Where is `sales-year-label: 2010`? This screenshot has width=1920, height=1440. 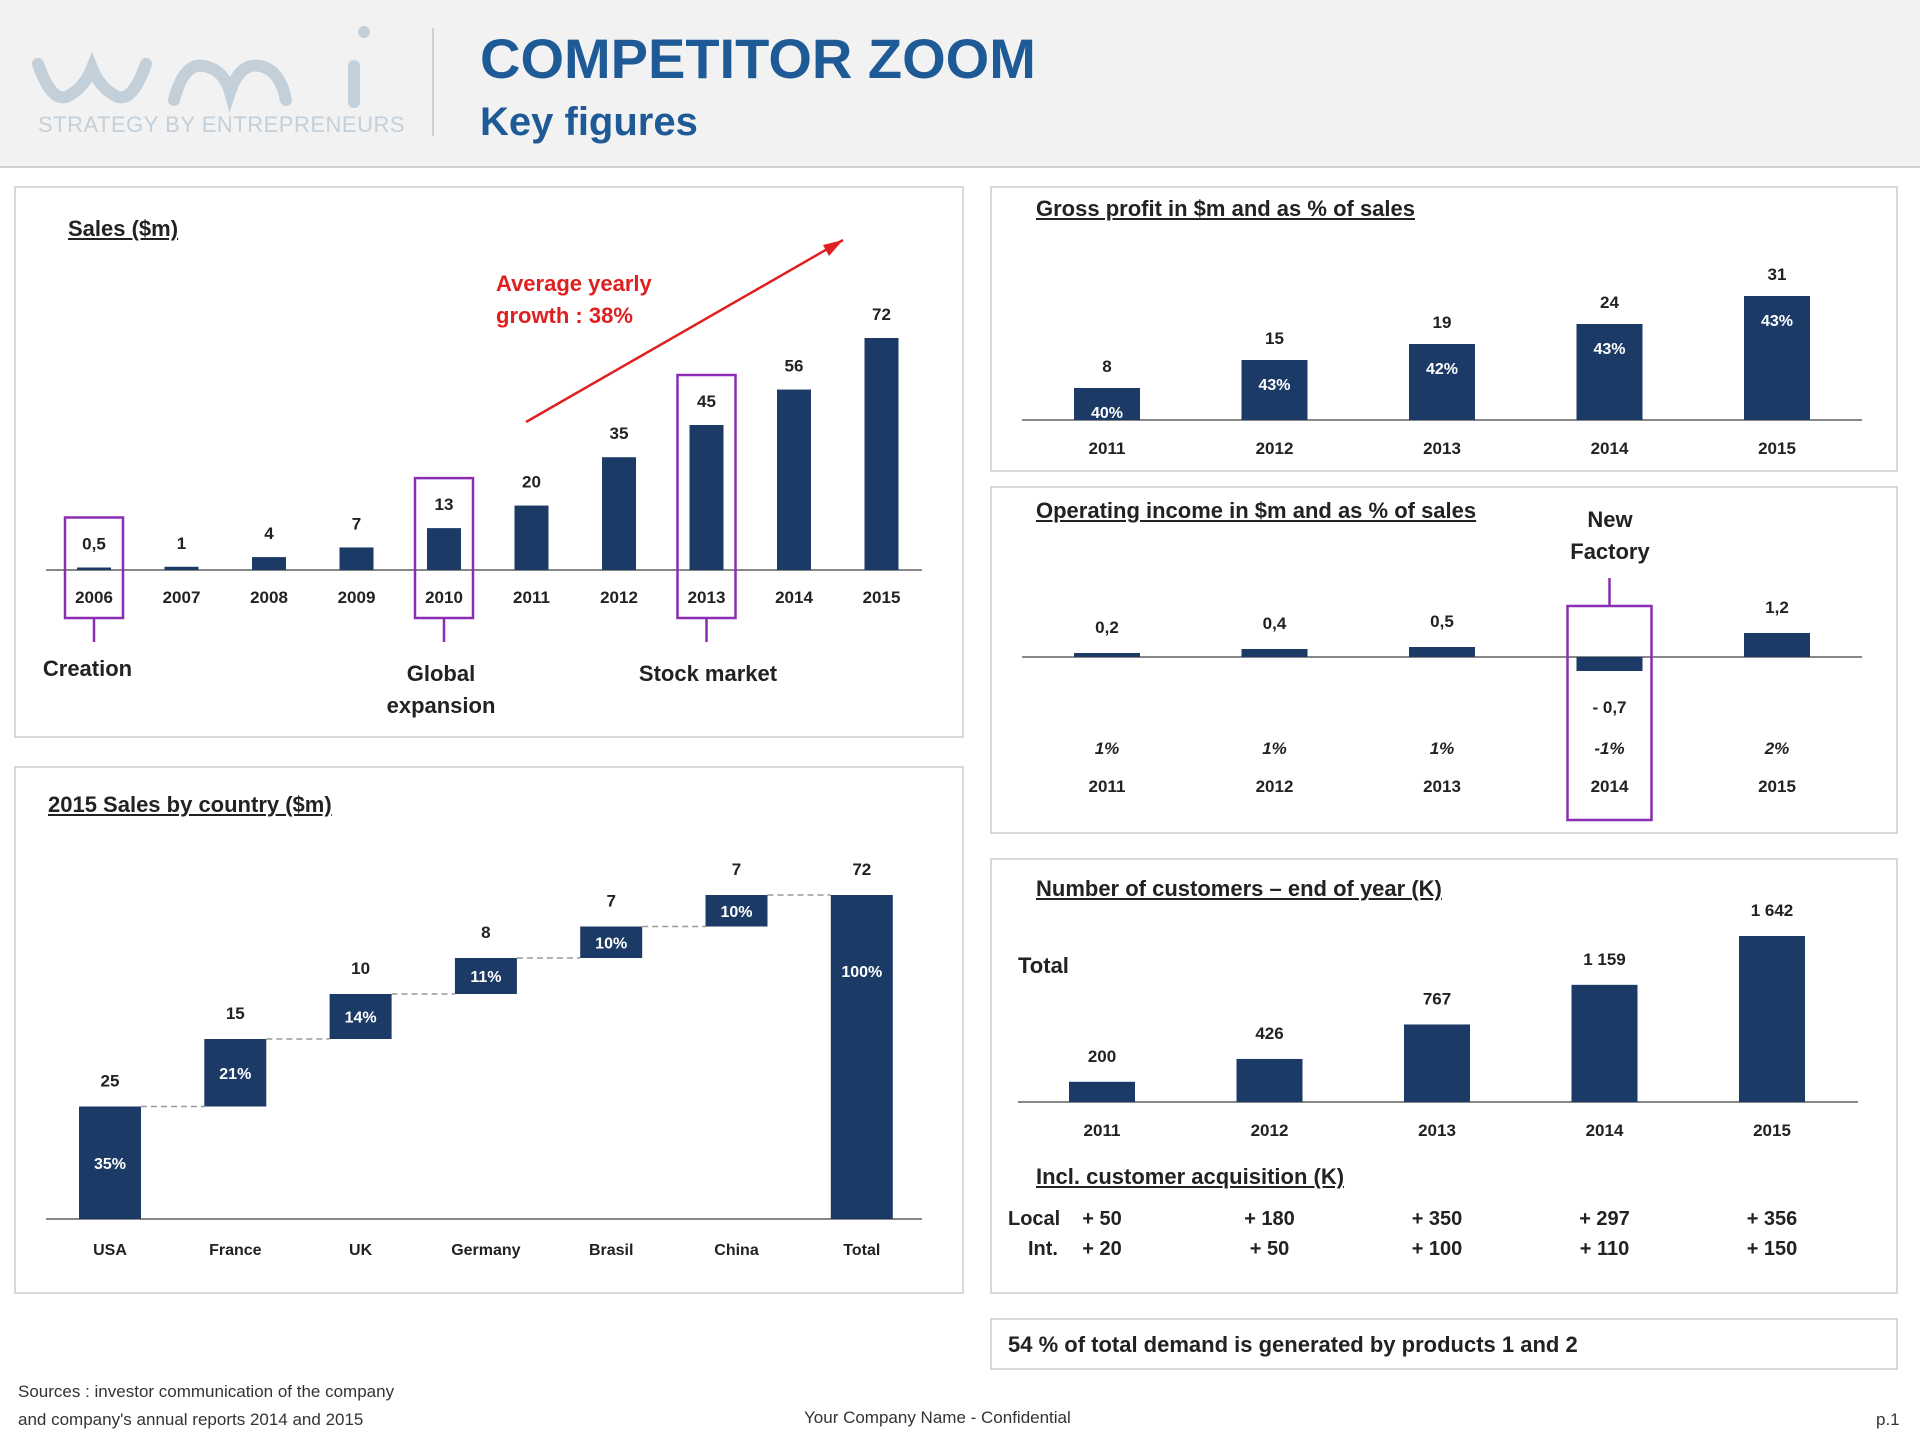
sales-year-label: 2010 is located at coordinates (444, 597).